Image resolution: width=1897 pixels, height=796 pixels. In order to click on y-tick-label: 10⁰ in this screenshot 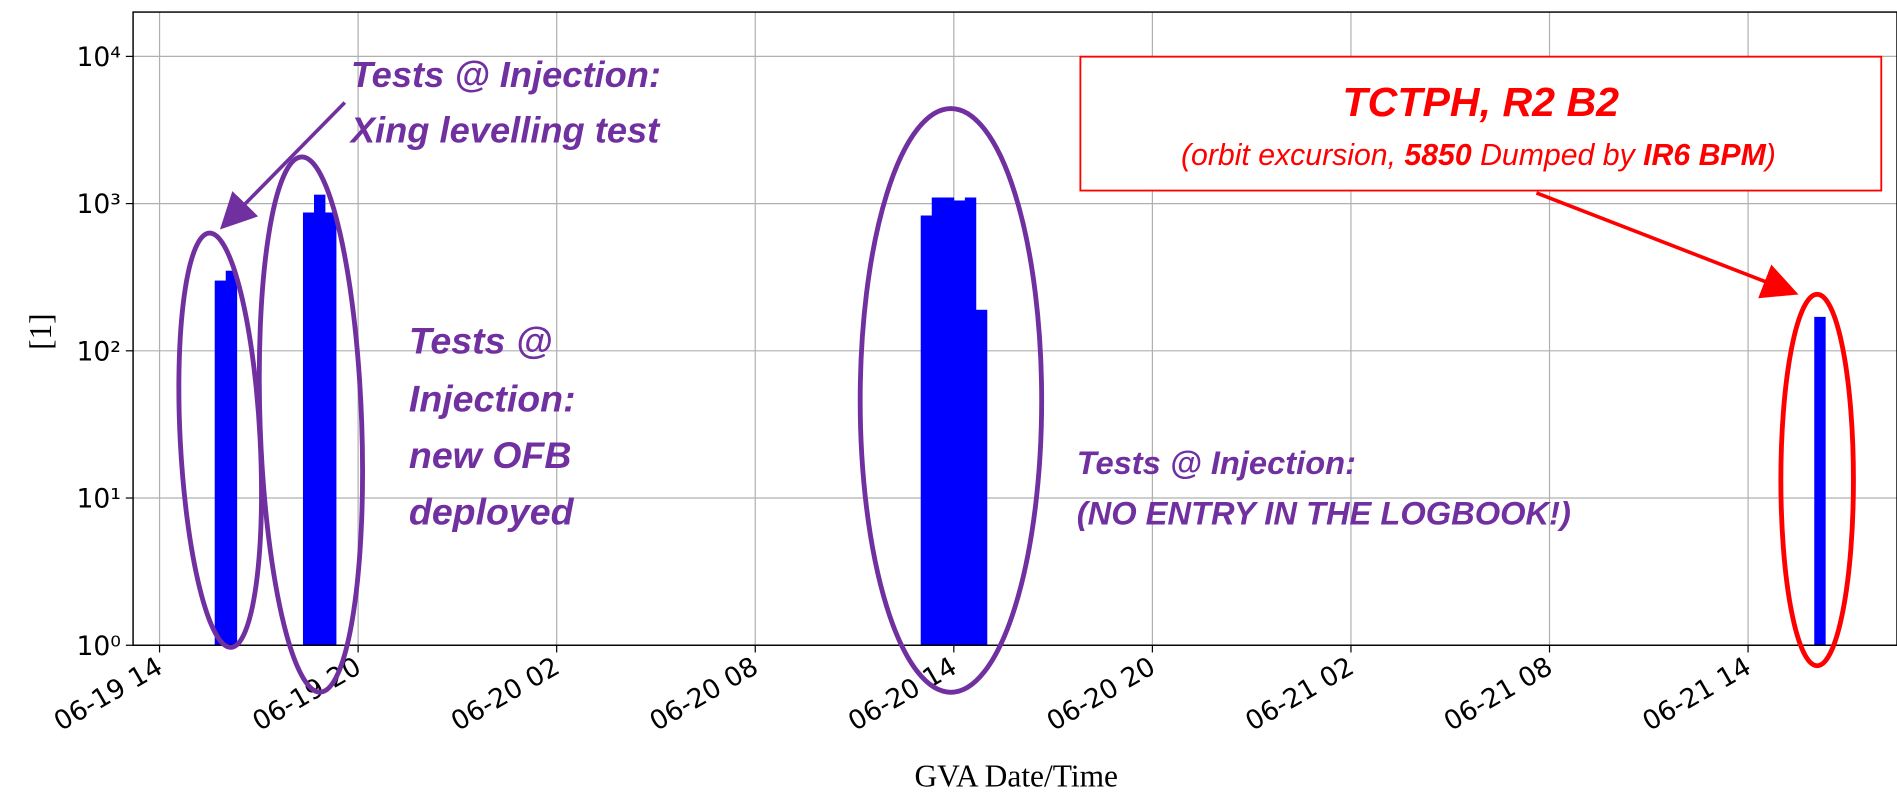, I will do `click(98, 646)`.